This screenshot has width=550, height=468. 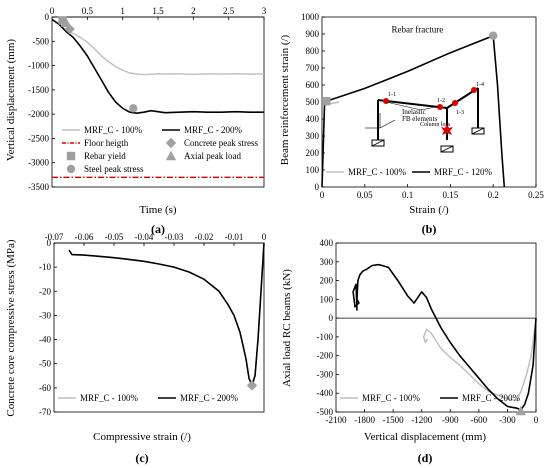 What do you see at coordinates (158, 210) in the screenshot?
I see `panel-a-xlabel: Time (s)` at bounding box center [158, 210].